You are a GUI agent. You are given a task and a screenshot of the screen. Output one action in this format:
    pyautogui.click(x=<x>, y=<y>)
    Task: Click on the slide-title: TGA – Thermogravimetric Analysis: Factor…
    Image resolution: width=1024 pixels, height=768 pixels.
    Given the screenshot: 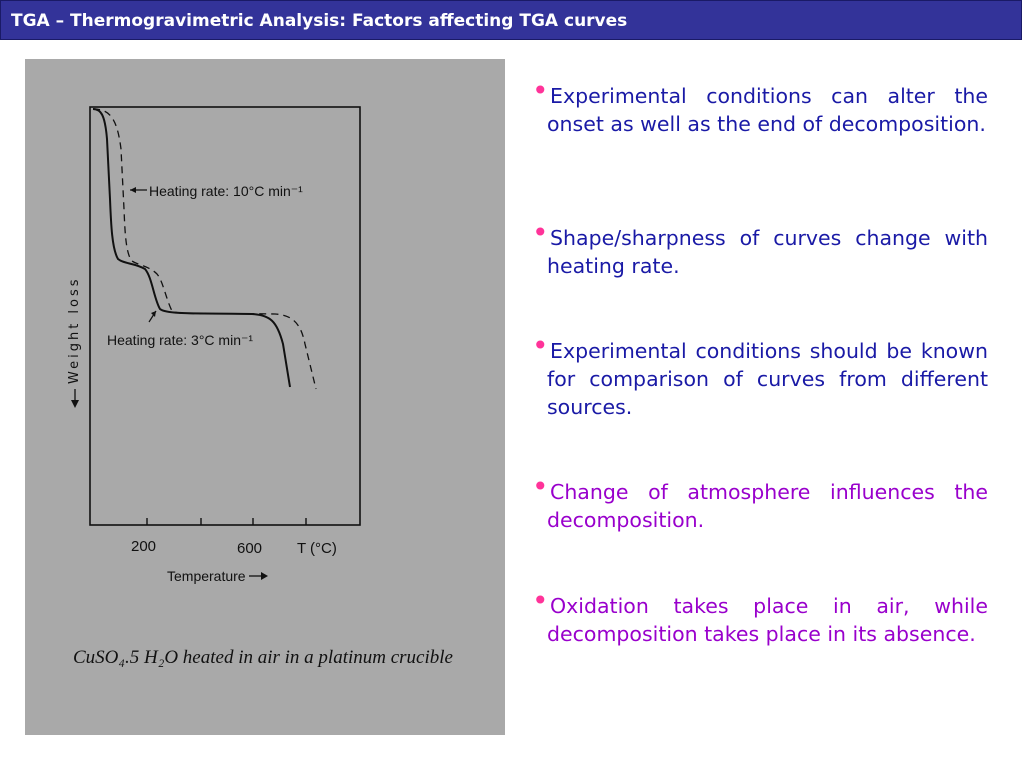 What is the action you would take?
    pyautogui.click(x=319, y=21)
    